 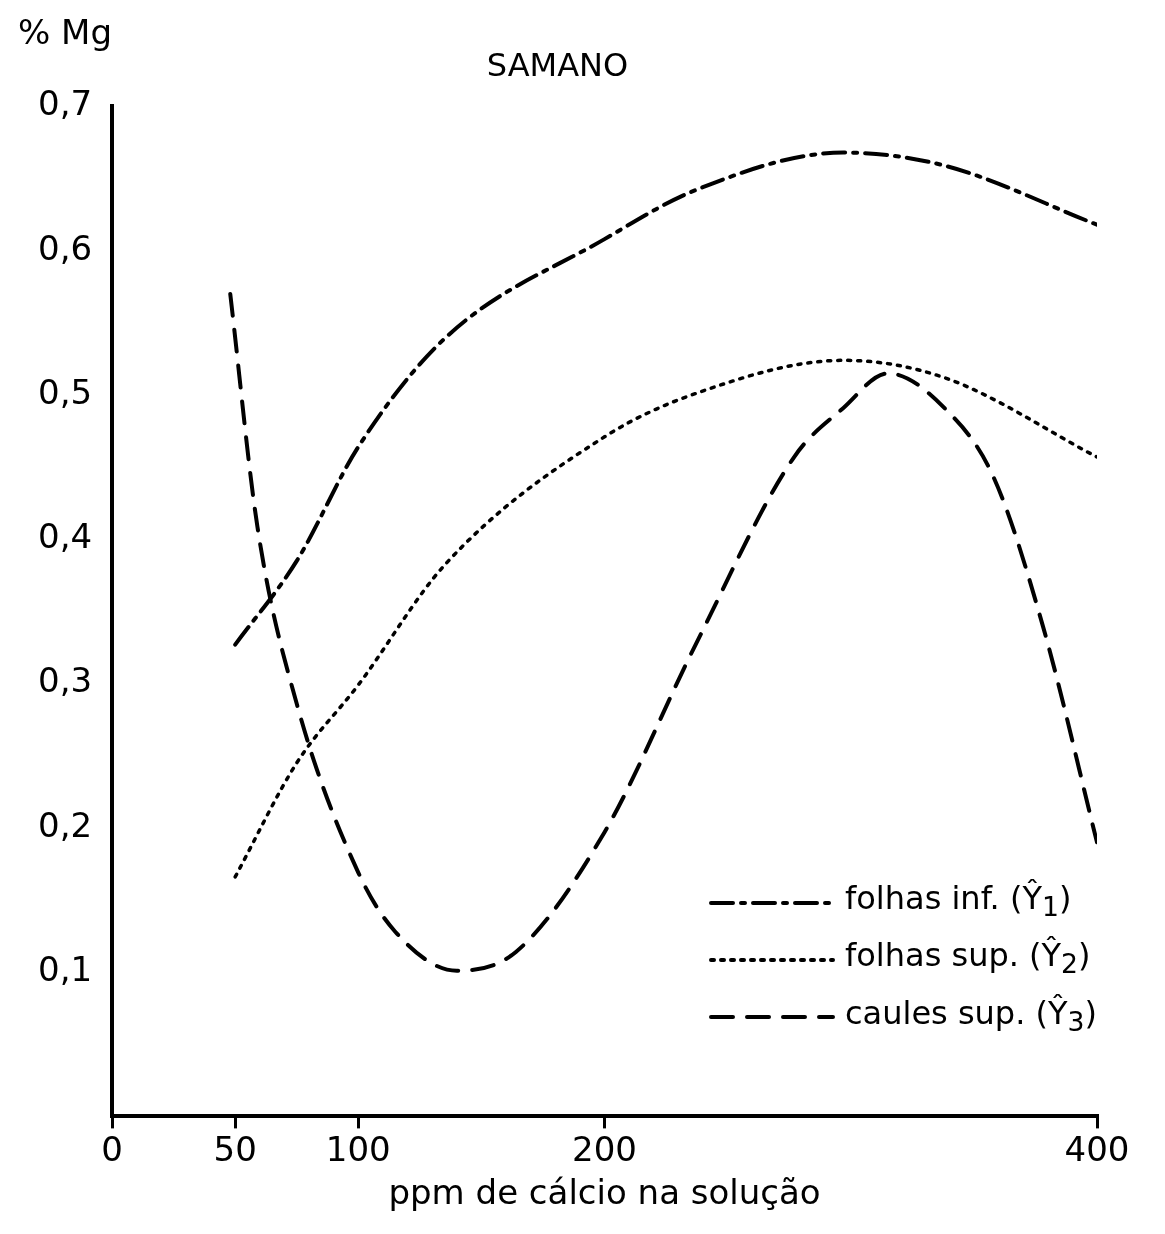 What do you see at coordinates (604, 1148) in the screenshot?
I see `x-tick-label: 200` at bounding box center [604, 1148].